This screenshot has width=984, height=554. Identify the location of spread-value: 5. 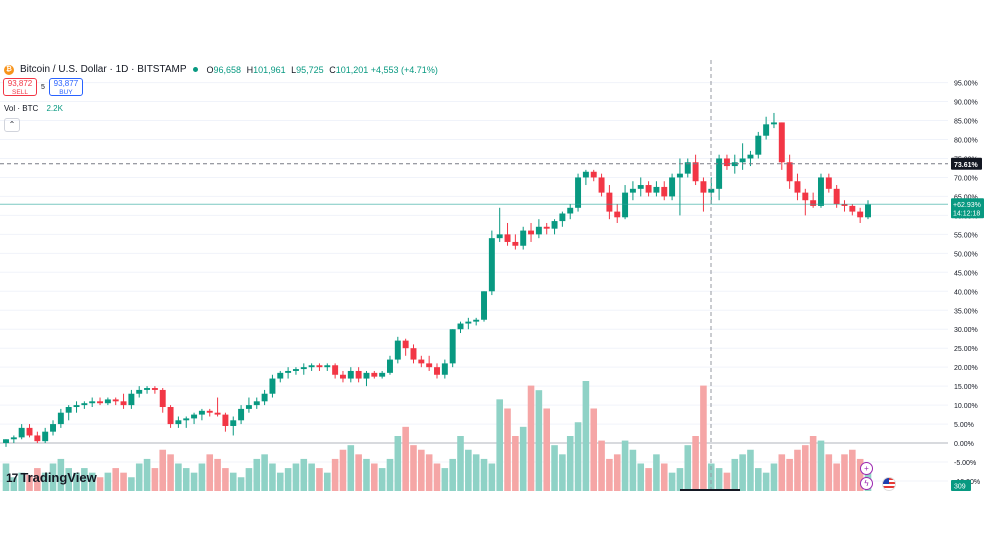
(43, 87).